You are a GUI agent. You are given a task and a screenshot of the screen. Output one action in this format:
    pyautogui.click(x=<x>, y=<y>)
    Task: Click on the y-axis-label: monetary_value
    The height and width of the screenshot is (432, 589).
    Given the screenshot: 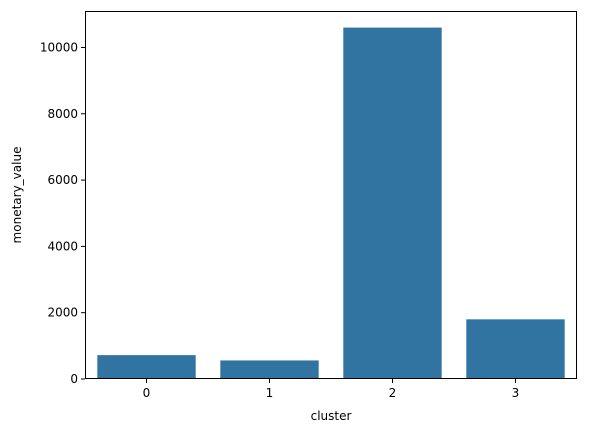 What is the action you would take?
    pyautogui.click(x=17, y=195)
    